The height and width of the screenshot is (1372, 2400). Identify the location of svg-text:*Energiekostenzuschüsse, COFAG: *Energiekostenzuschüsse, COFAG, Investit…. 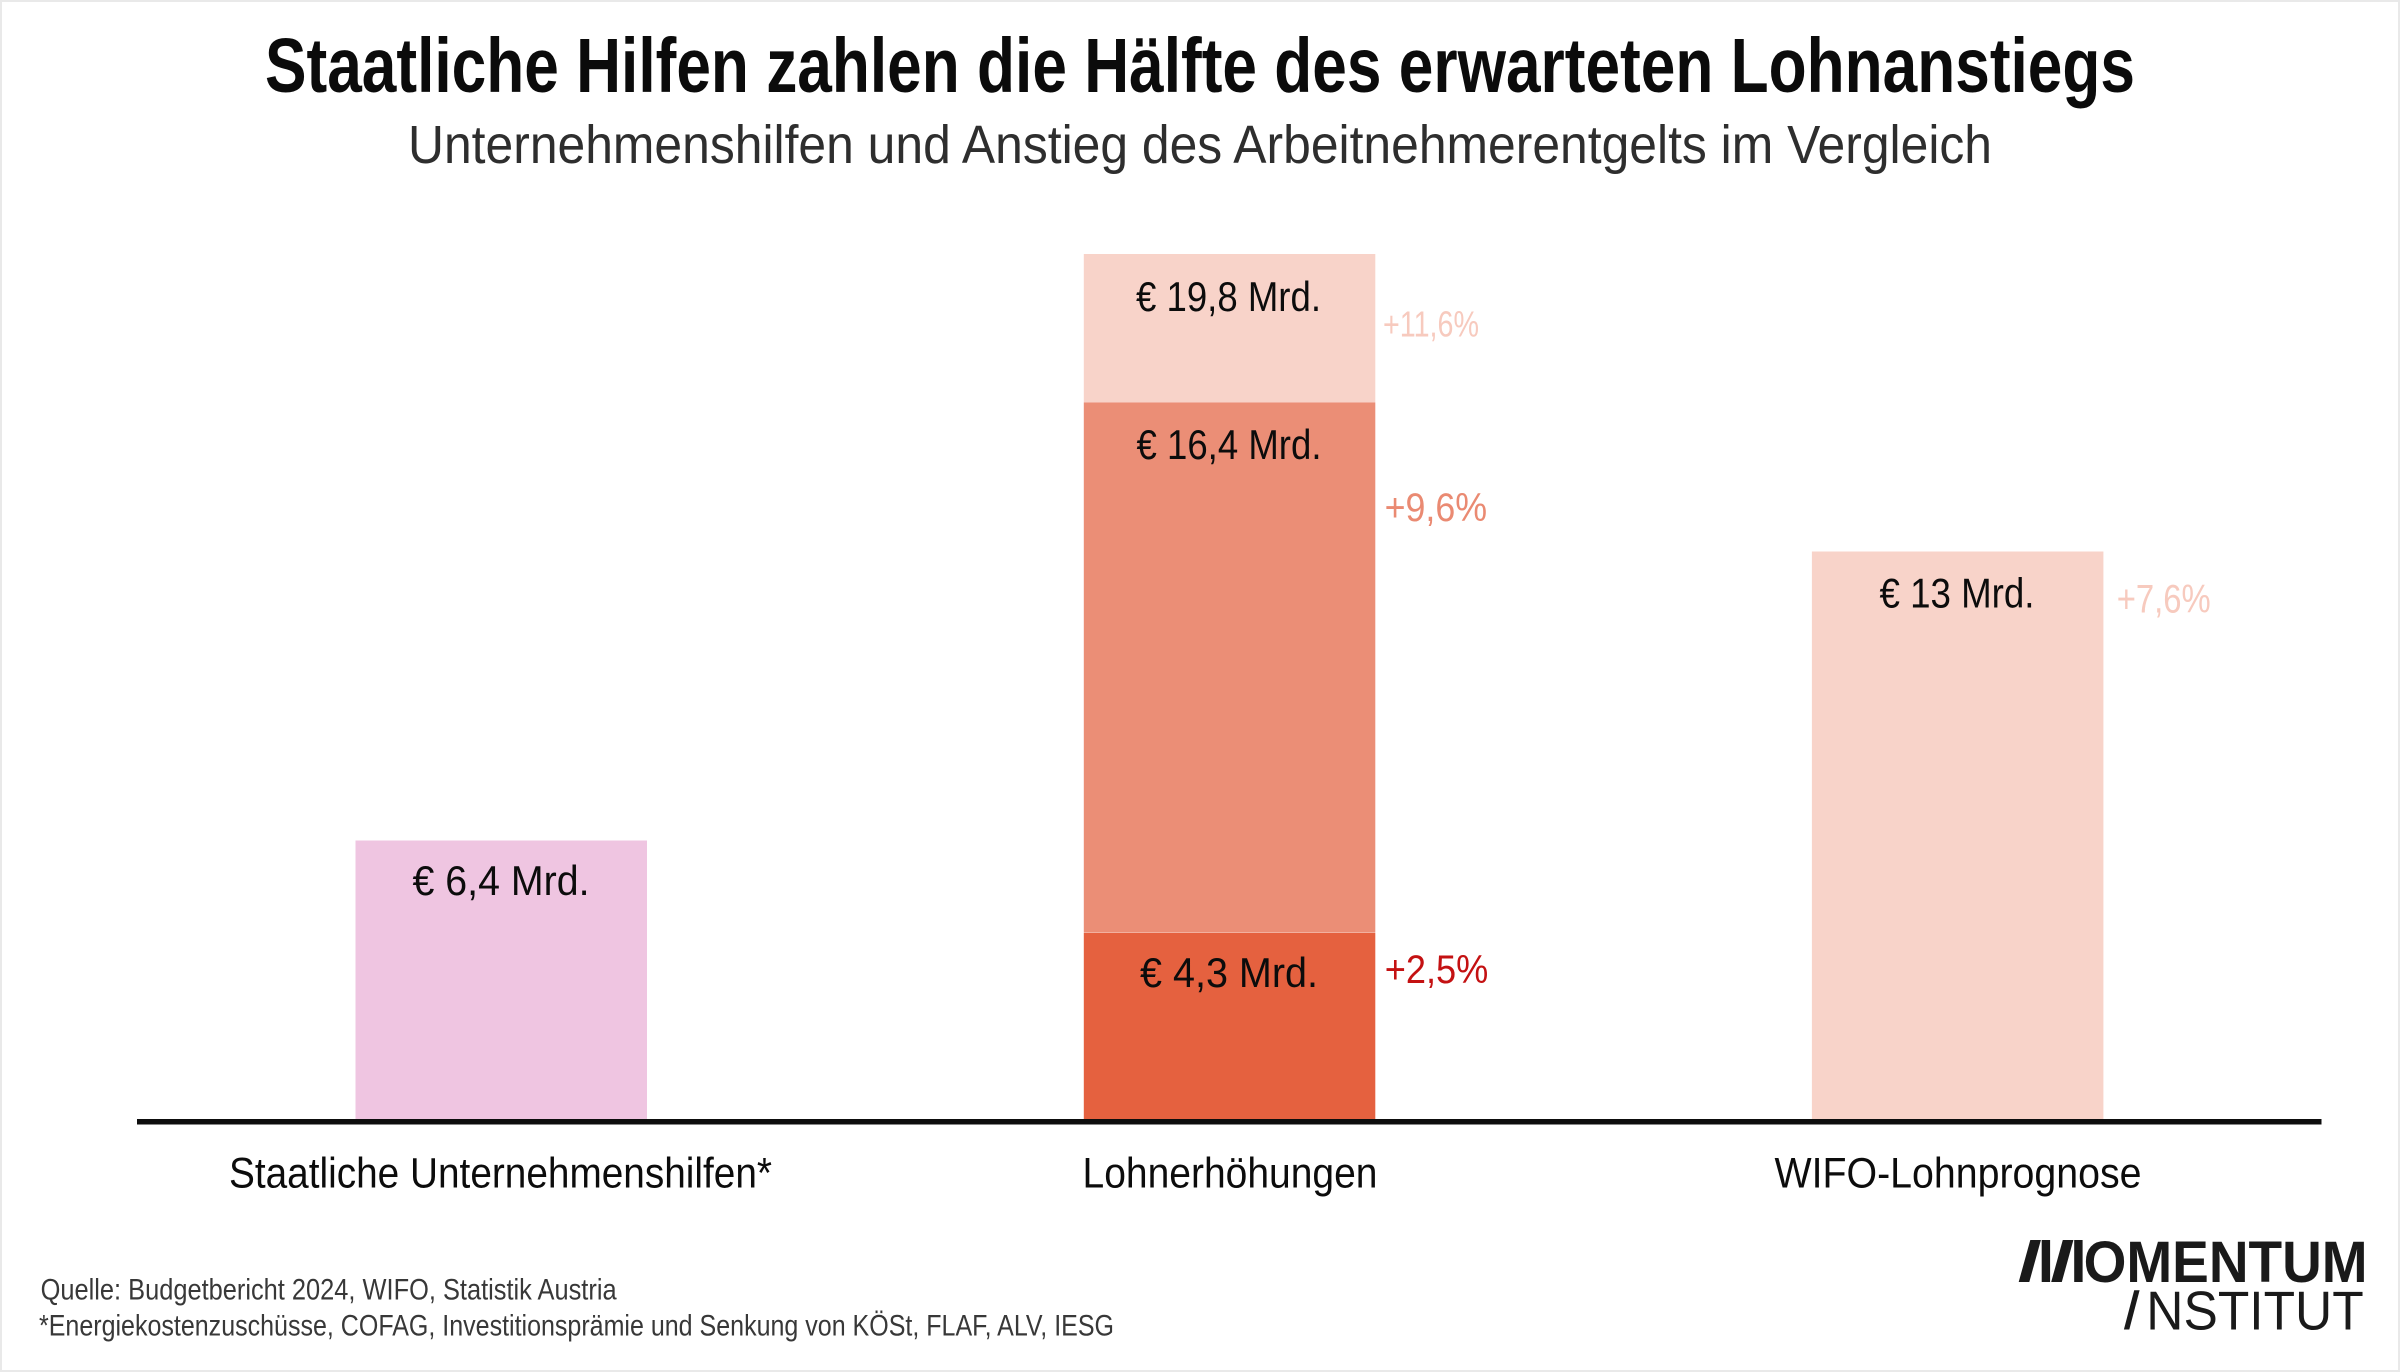
(576, 1325).